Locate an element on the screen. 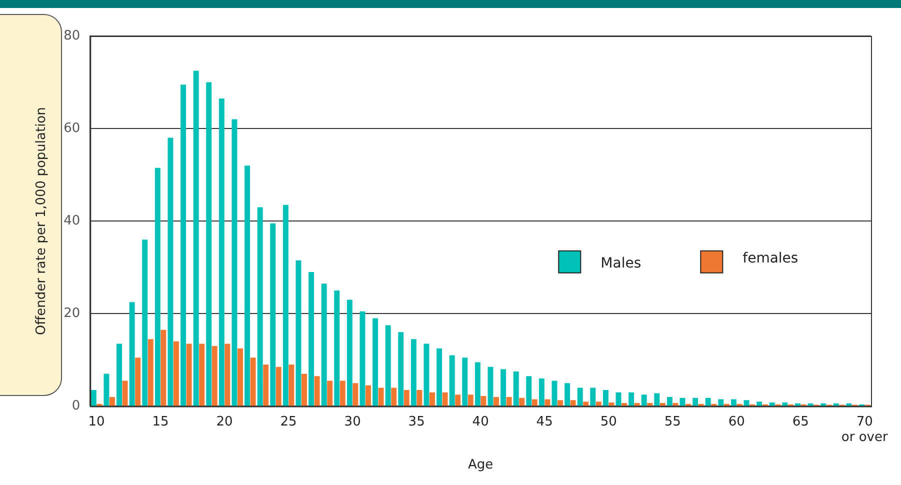  x-tick-label: 35 is located at coordinates (416, 422).